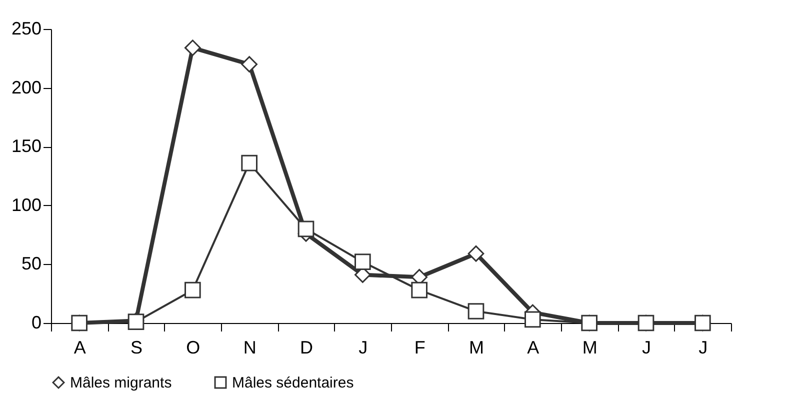 Image resolution: width=786 pixels, height=410 pixels. What do you see at coordinates (26, 204) in the screenshot?
I see `y-tick-label: 100` at bounding box center [26, 204].